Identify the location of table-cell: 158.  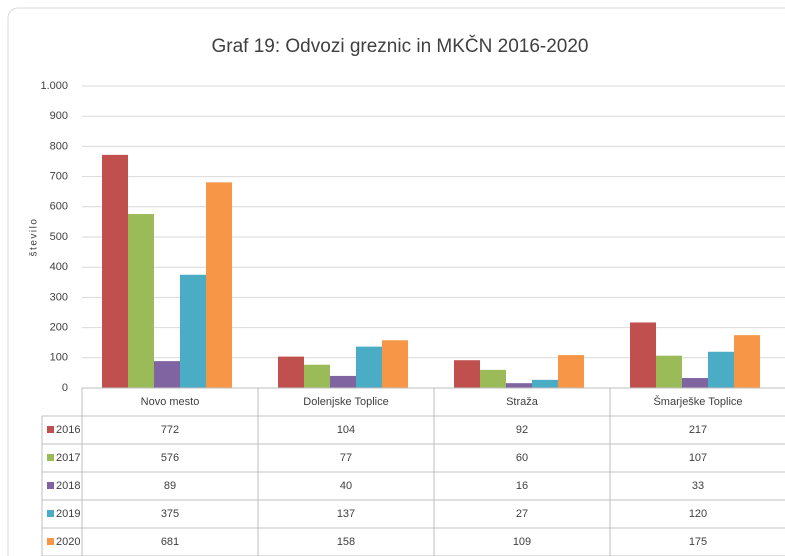
(346, 542).